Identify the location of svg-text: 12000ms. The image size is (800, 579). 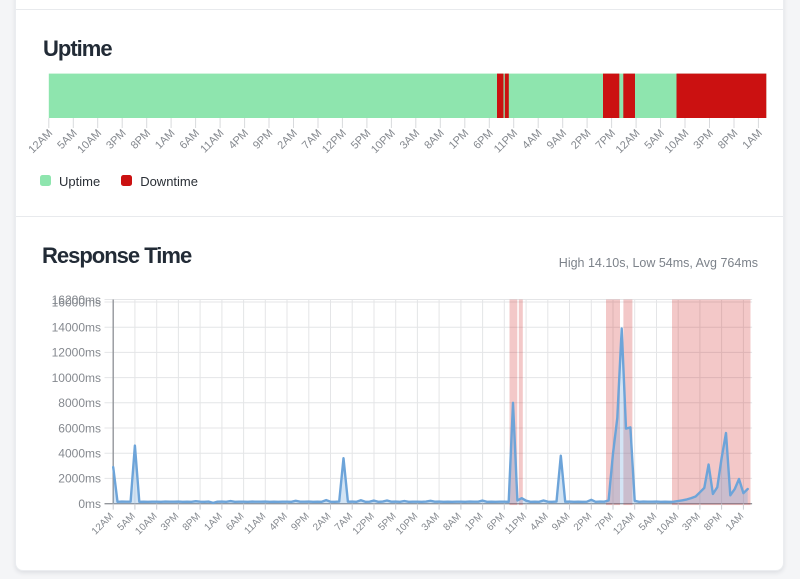
(76, 353).